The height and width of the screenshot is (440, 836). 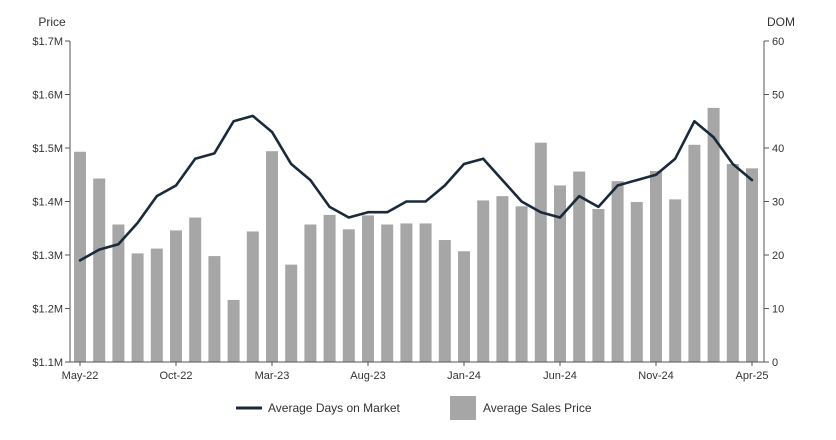 What do you see at coordinates (52, 22) in the screenshot?
I see `left-axis-title: Price` at bounding box center [52, 22].